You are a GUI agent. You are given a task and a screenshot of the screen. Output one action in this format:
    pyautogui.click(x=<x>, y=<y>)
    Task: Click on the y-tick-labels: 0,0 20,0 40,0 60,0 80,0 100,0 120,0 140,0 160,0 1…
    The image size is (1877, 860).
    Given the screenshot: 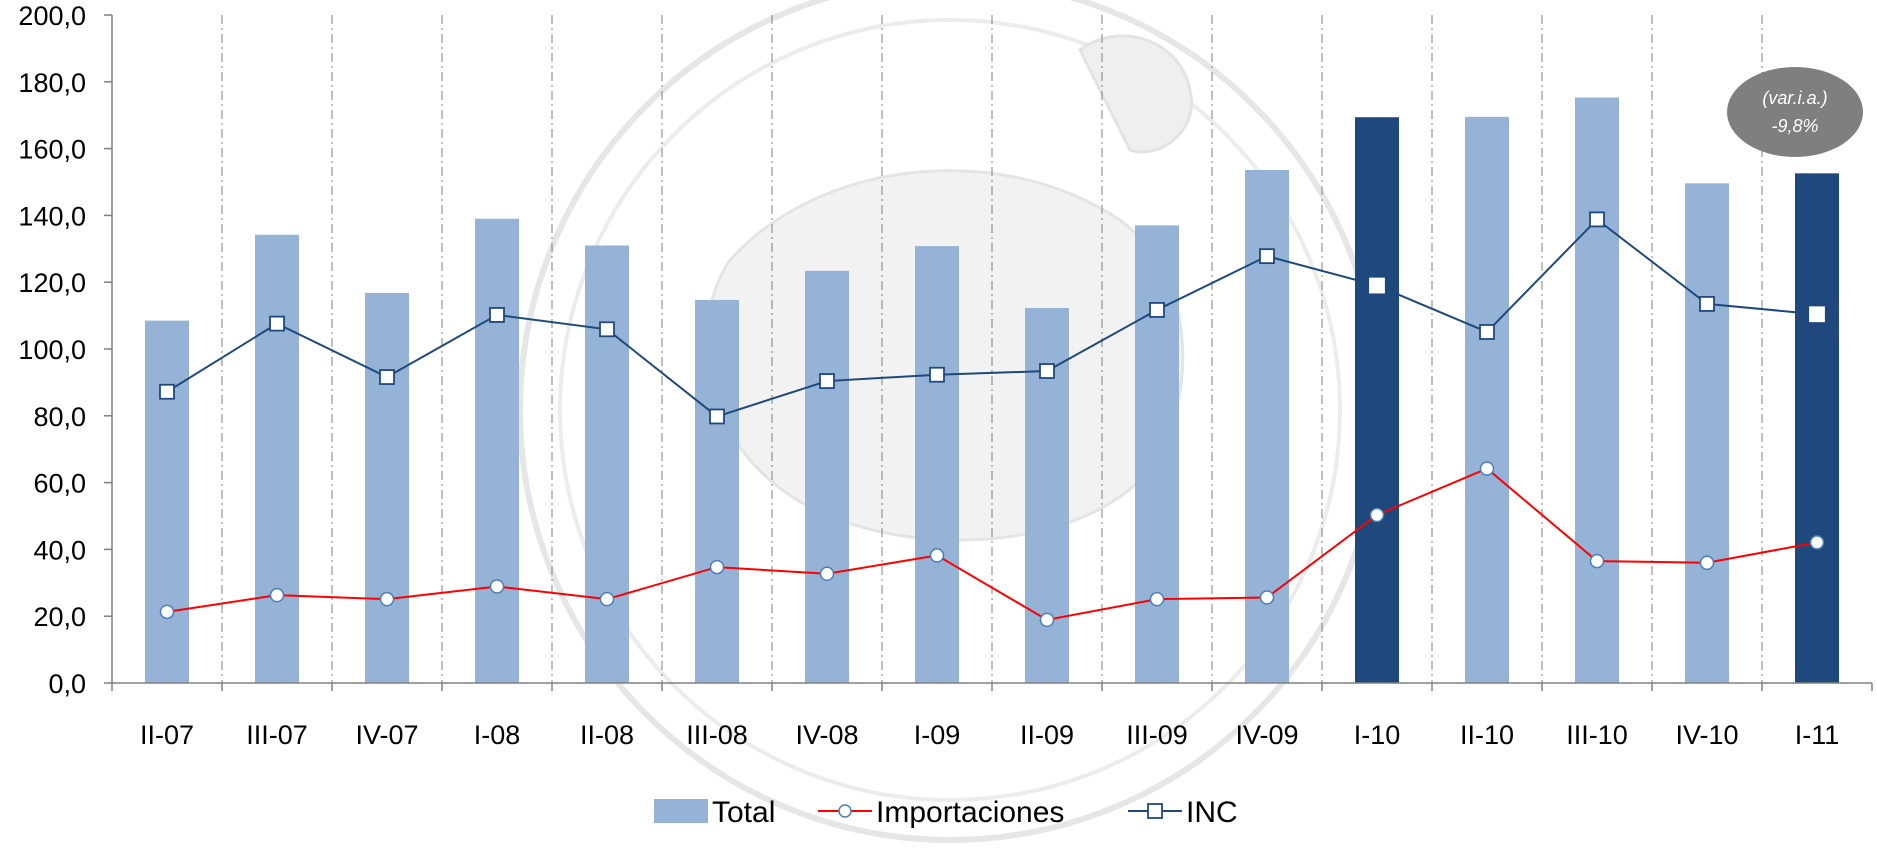 What is the action you would take?
    pyautogui.click(x=52, y=350)
    